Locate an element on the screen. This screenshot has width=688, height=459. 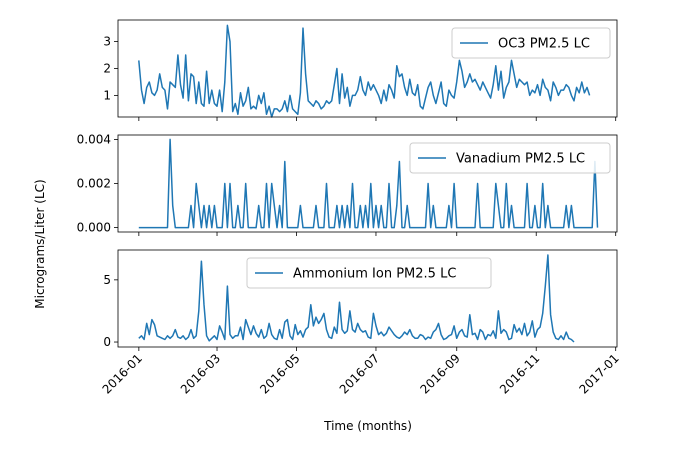
y-tick-label: 0.002 is located at coordinates (94, 184).